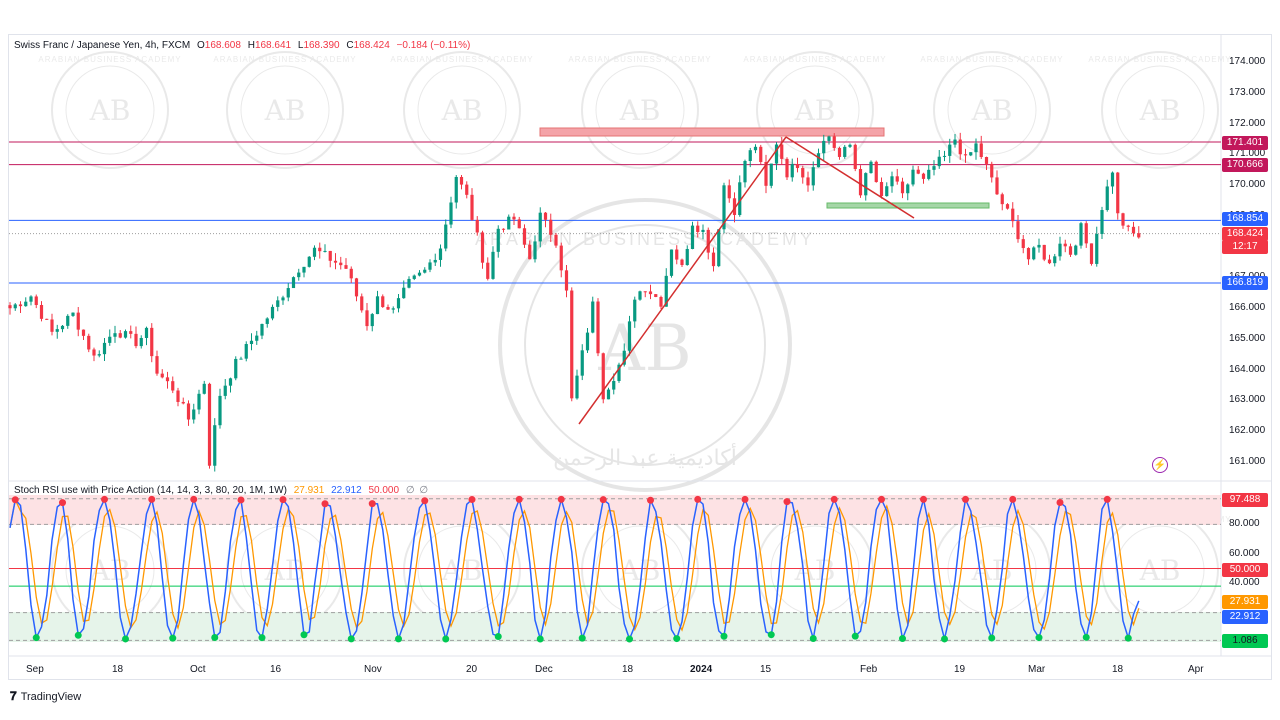  What do you see at coordinates (45, 696) in the screenshot?
I see `footer-brand: 𝟕 TradingView` at bounding box center [45, 696].